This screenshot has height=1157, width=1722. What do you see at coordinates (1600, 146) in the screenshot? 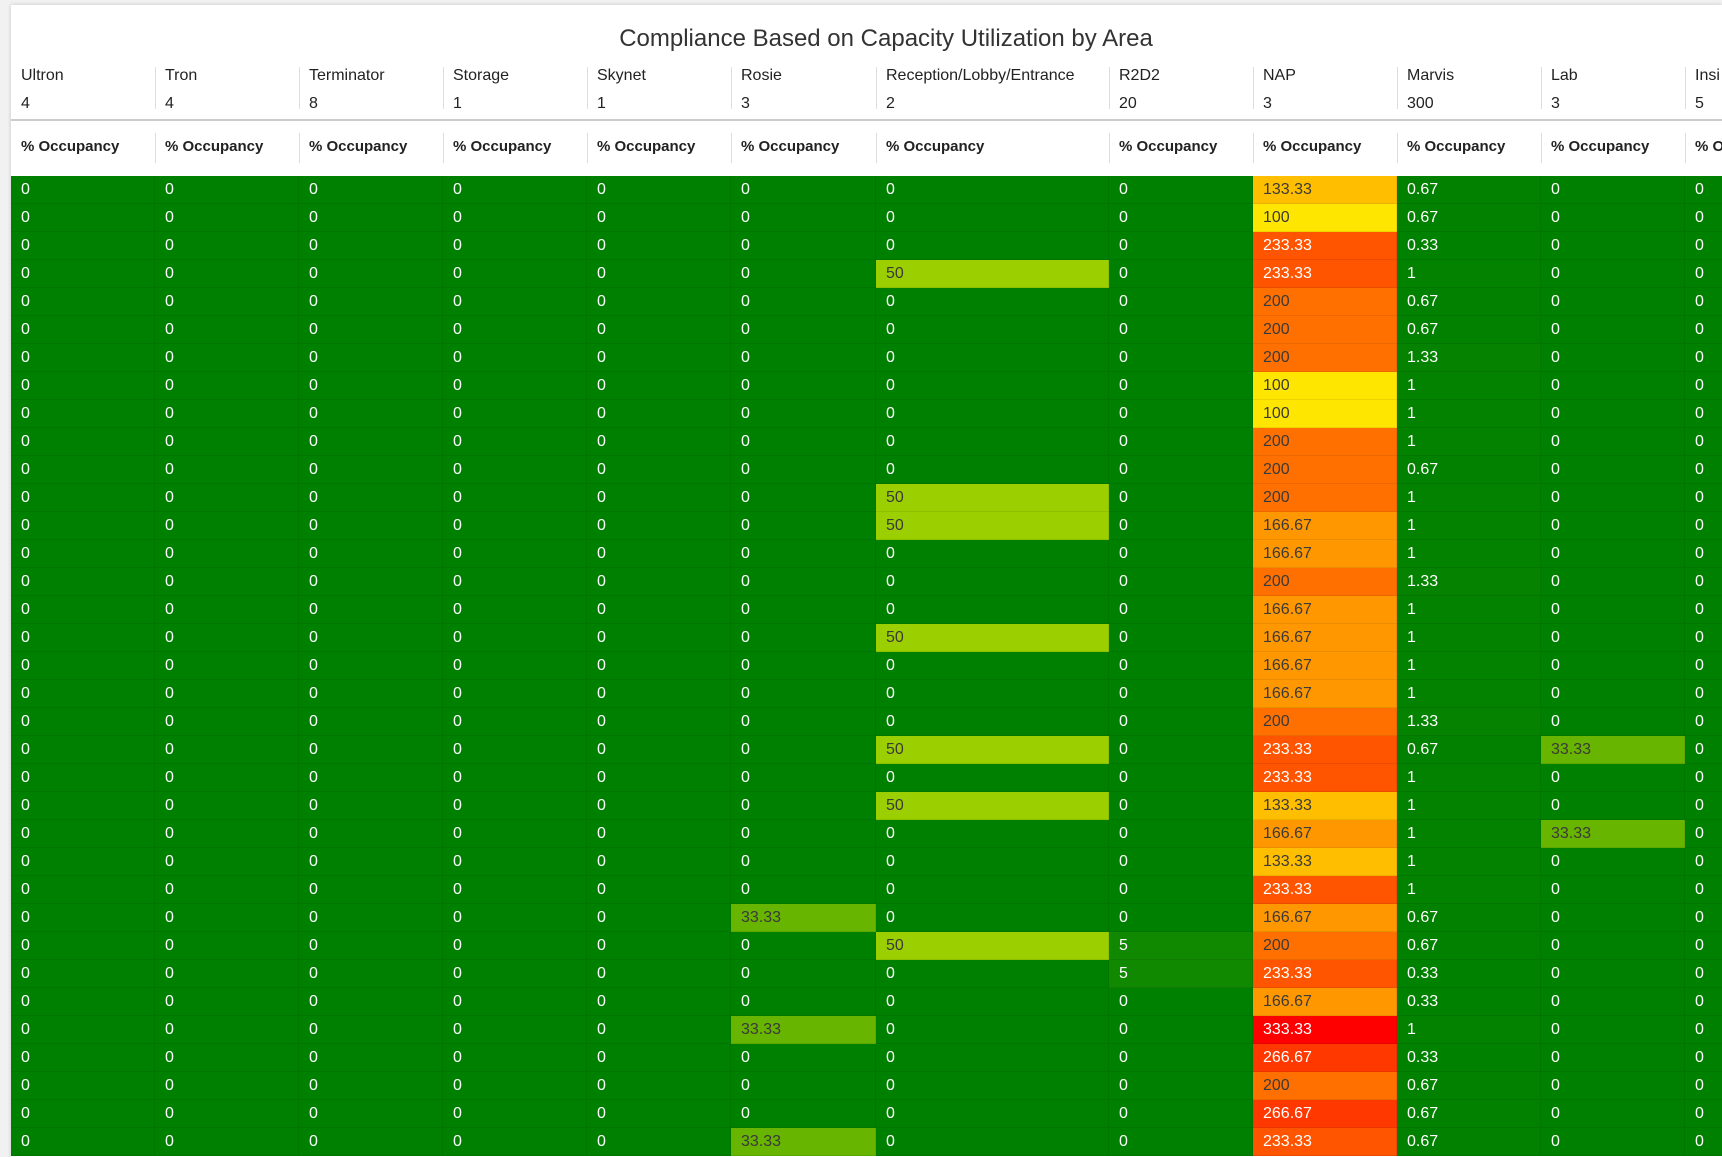
I see `column-subheader: % Occupancy` at bounding box center [1600, 146].